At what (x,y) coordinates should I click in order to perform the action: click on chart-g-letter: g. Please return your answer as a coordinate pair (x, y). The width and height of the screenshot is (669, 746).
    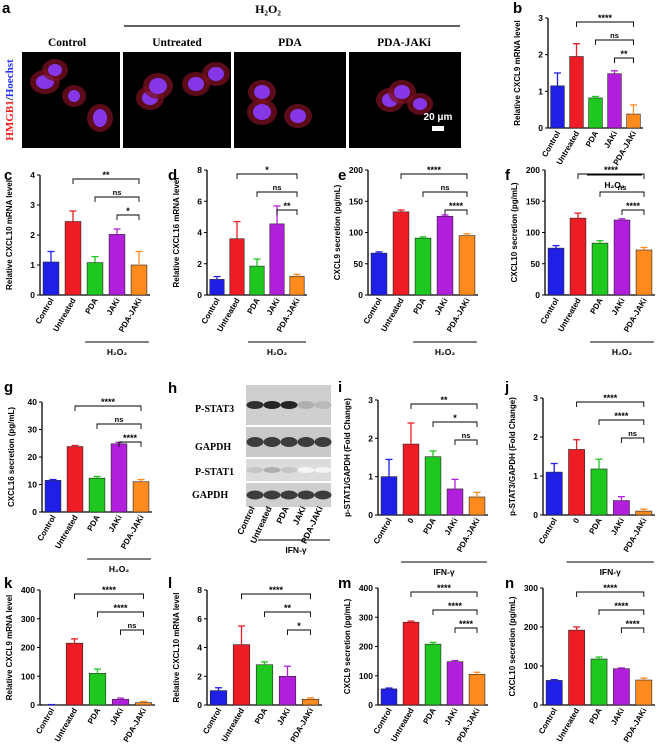
    Looking at the image, I should click on (8, 387).